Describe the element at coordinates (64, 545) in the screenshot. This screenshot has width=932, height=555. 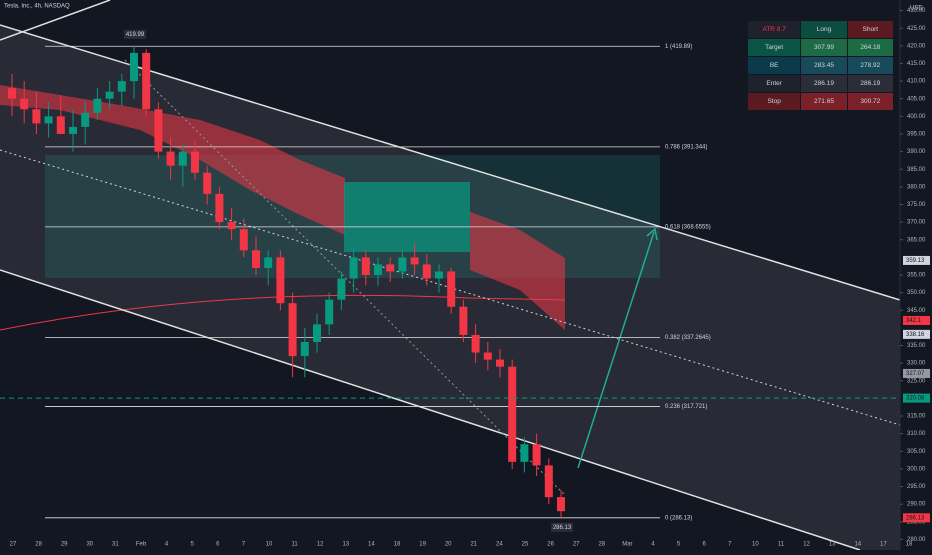
I see `x-tick-label: 29` at that location.